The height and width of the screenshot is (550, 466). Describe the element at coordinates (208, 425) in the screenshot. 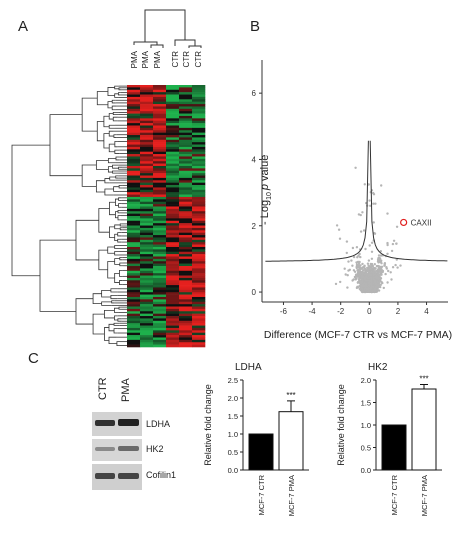

I see `ldha-ylabel: Relative fold change` at that location.